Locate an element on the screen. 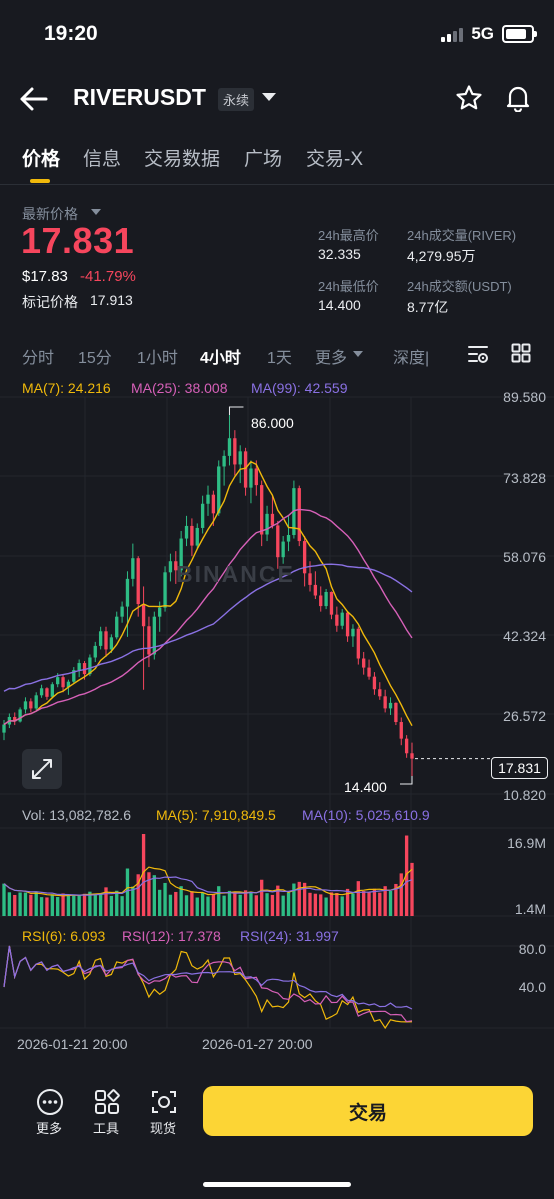 Image resolution: width=554 pixels, height=1199 pixels. ma7-legend: MA(7): 24.216 is located at coordinates (66, 388).